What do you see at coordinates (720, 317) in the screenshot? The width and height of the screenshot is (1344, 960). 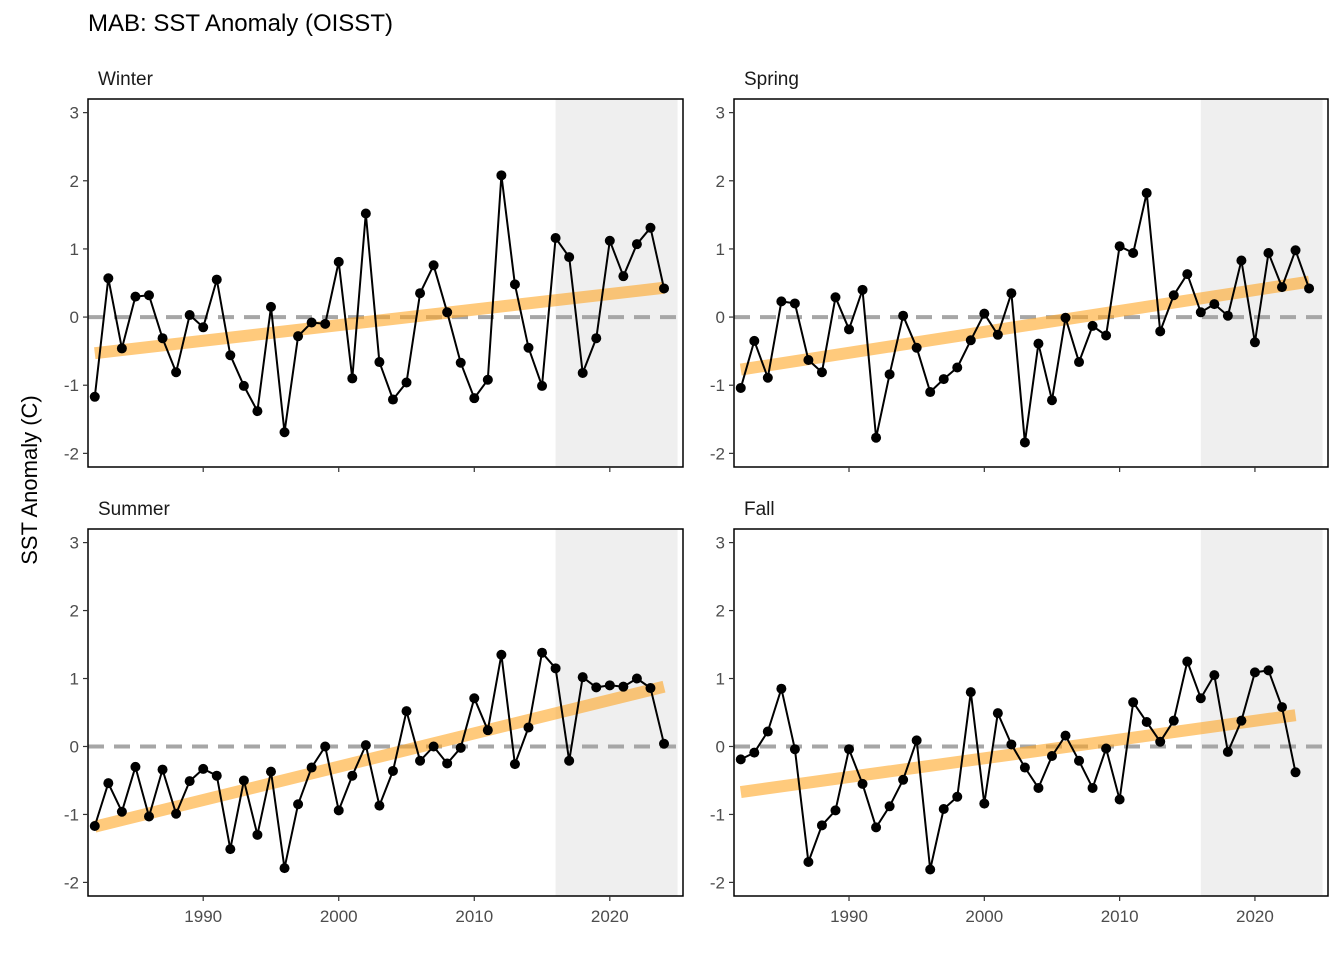 I see `y-tick-label: 0` at bounding box center [720, 317].